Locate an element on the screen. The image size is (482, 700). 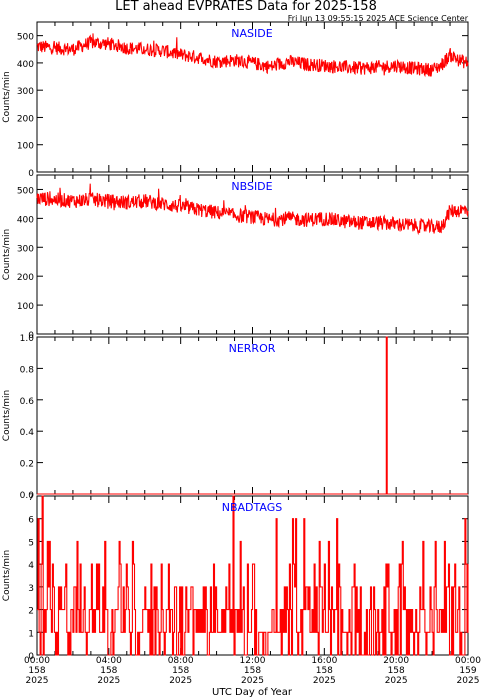
y-tick-label: 1 is located at coordinates (31, 634).